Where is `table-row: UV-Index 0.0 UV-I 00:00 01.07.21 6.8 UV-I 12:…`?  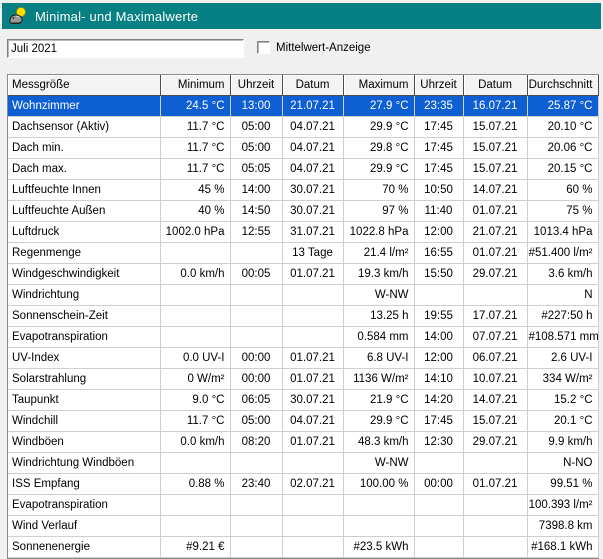 table-row: UV-Index 0.0 UV-I 00:00 01.07.21 6.8 UV-I 12:… is located at coordinates (303, 358).